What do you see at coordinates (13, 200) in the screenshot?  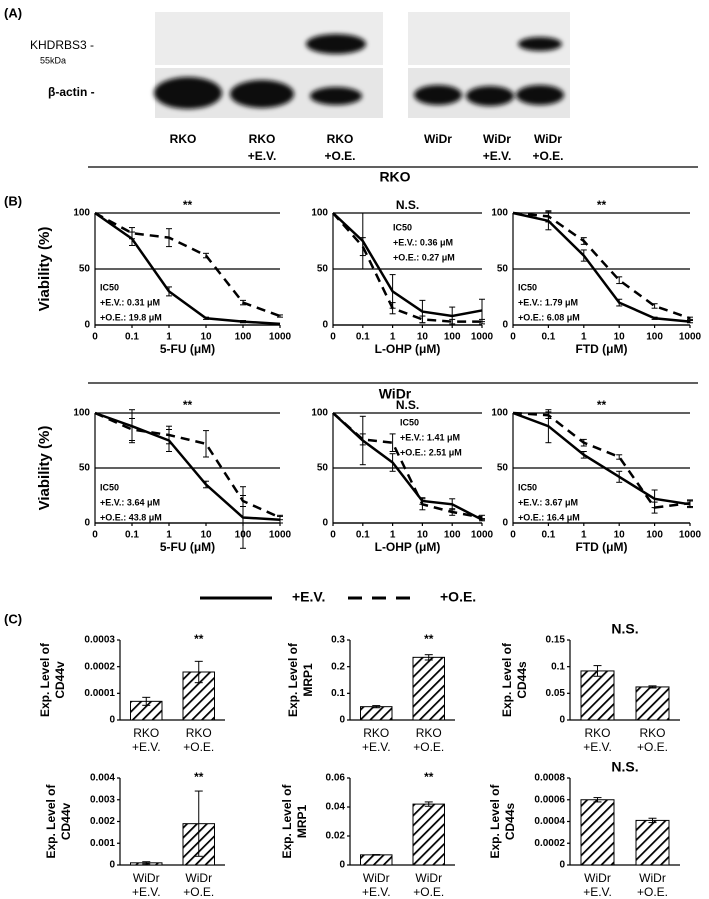 I see `panel-label: (B)` at bounding box center [13, 200].